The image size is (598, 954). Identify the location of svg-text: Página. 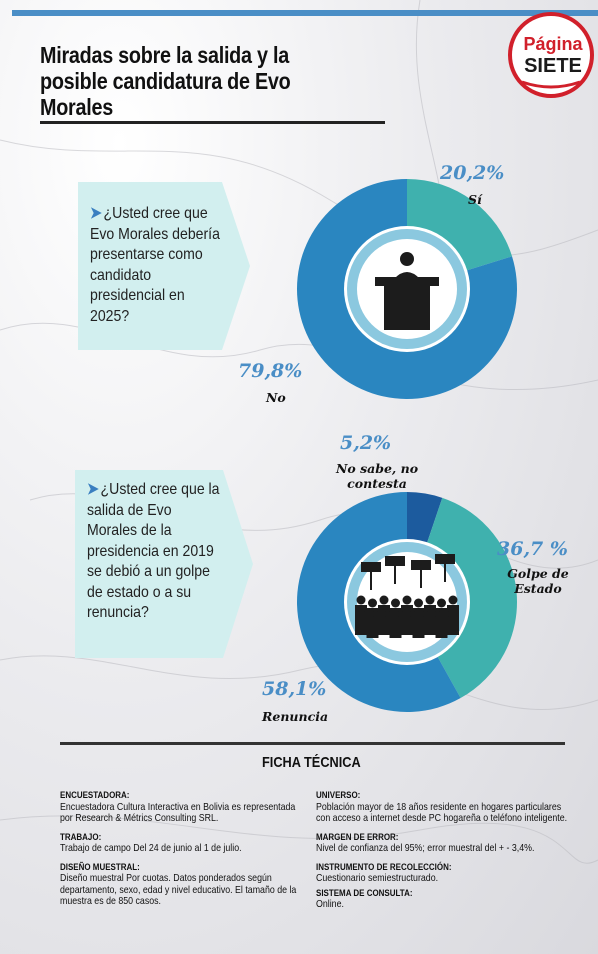
(553, 44).